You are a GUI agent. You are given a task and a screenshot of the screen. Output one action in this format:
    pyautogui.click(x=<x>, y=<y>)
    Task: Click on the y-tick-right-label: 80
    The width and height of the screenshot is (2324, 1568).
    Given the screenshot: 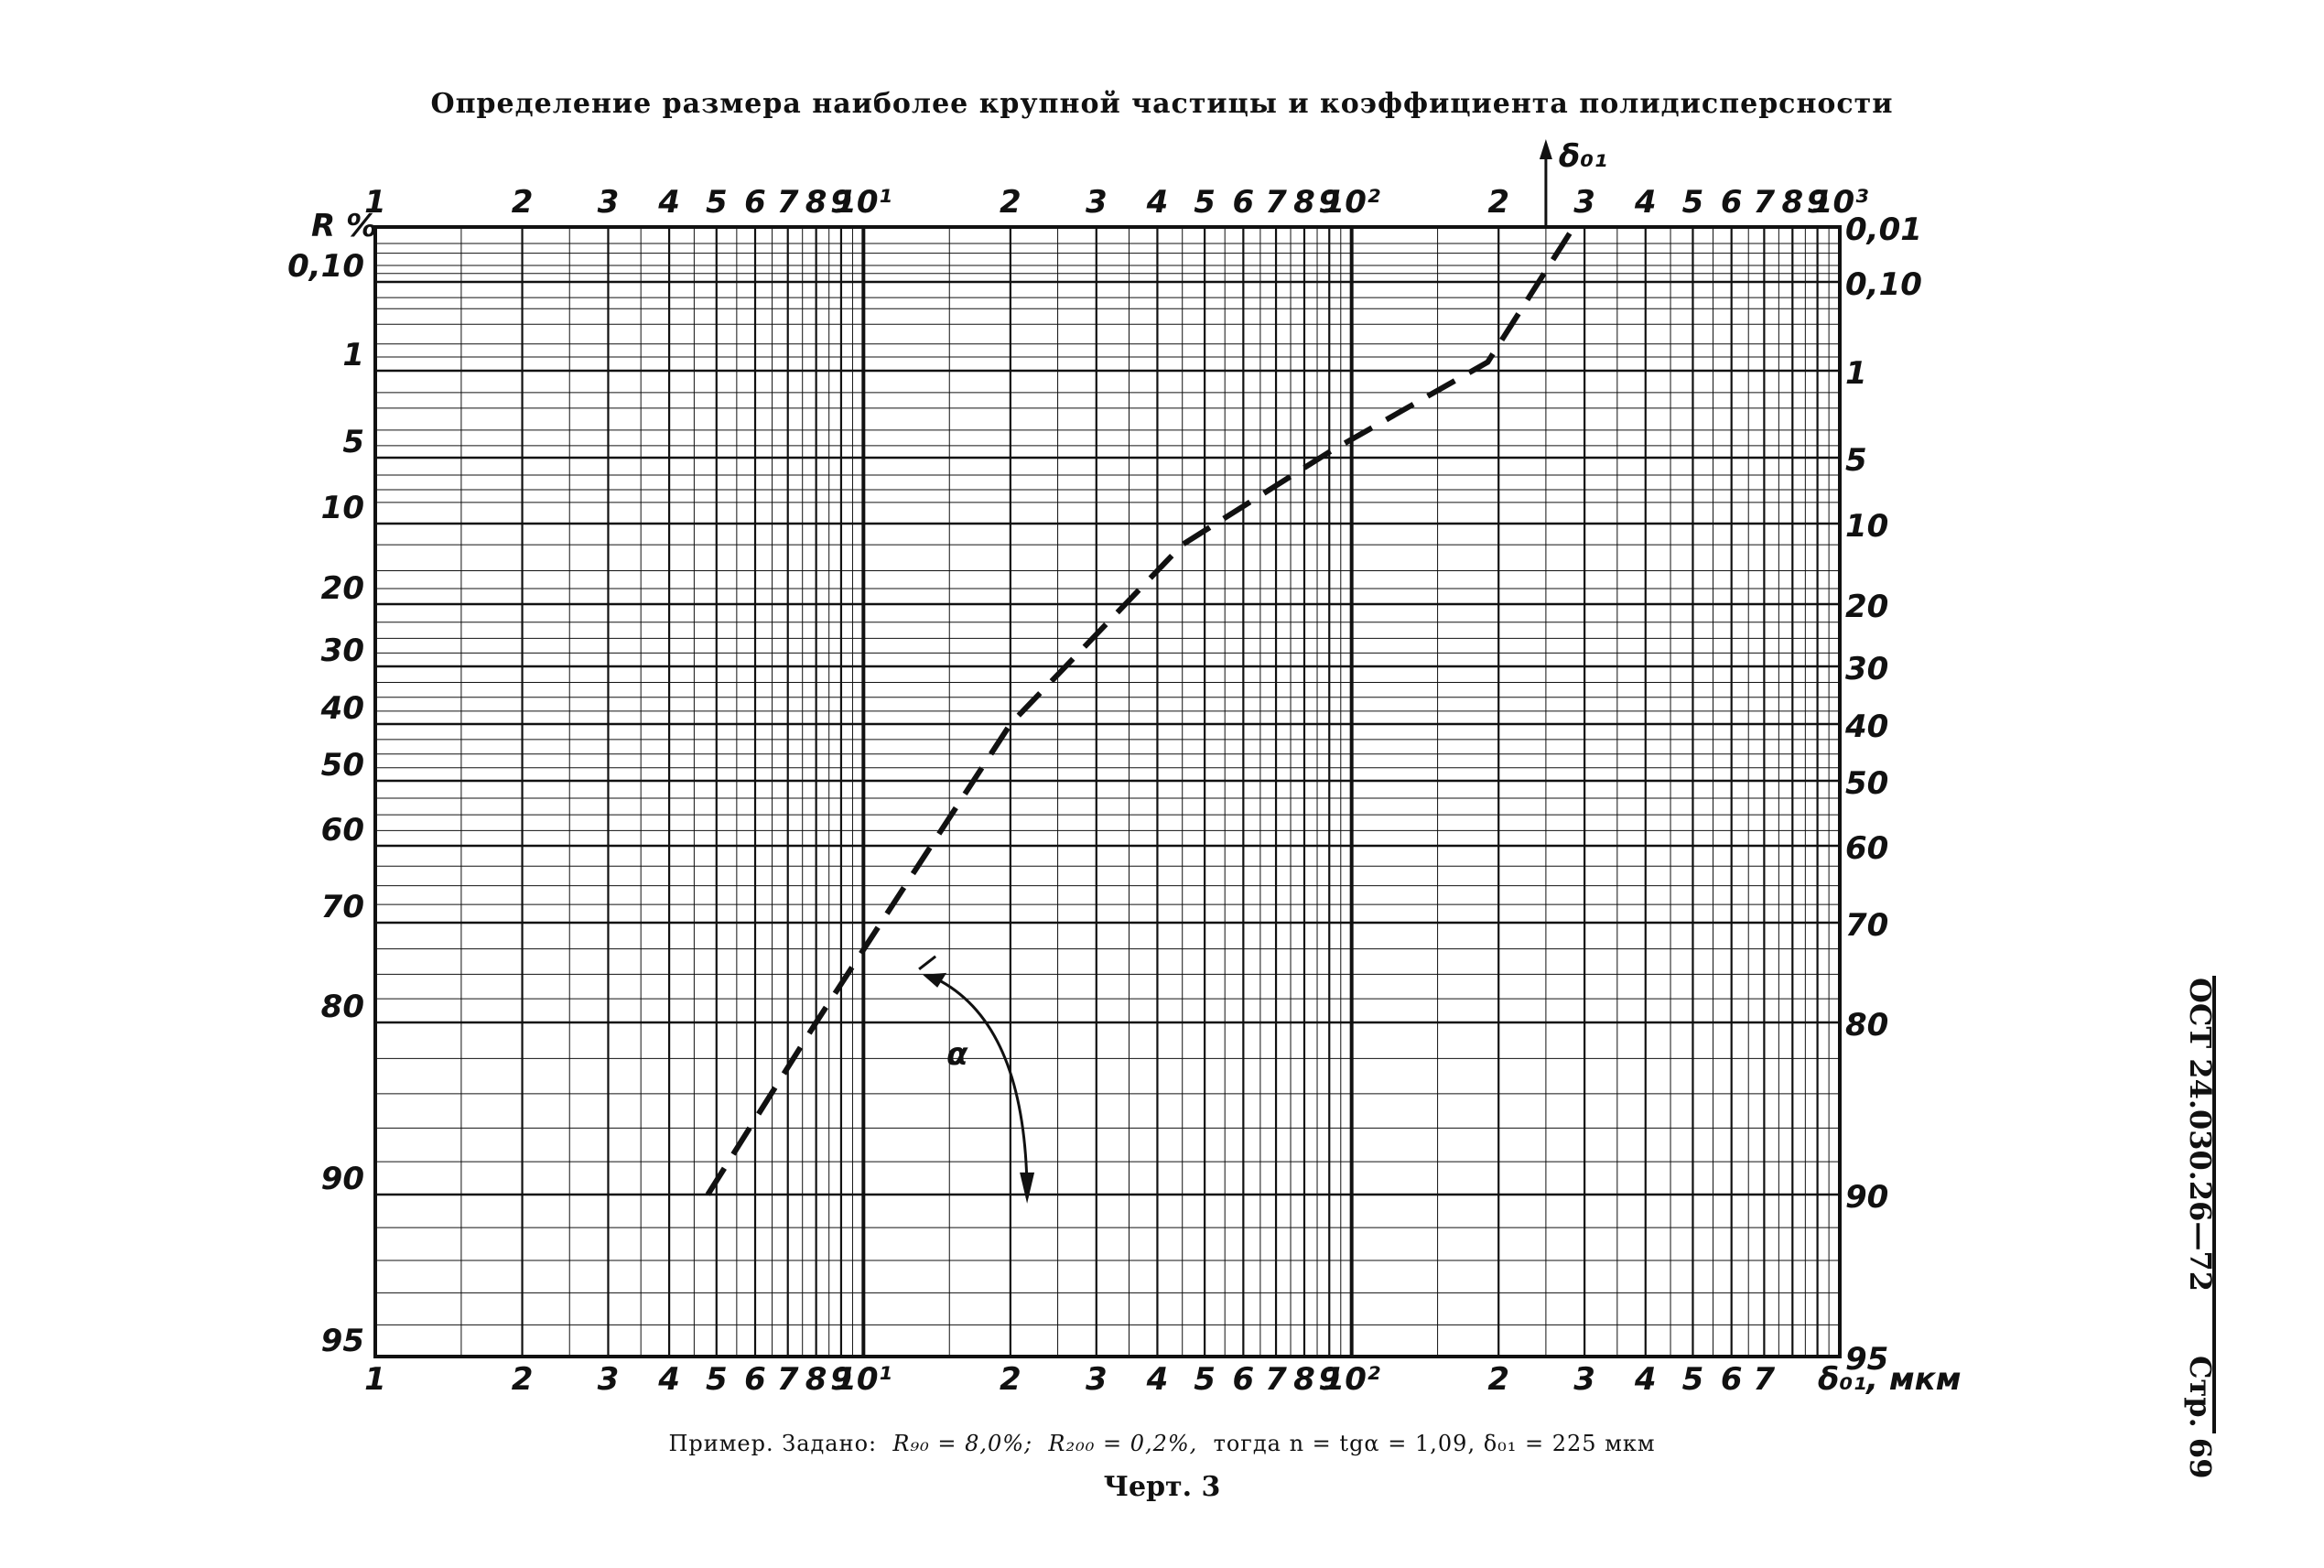 What is the action you would take?
    pyautogui.click(x=1866, y=1026)
    